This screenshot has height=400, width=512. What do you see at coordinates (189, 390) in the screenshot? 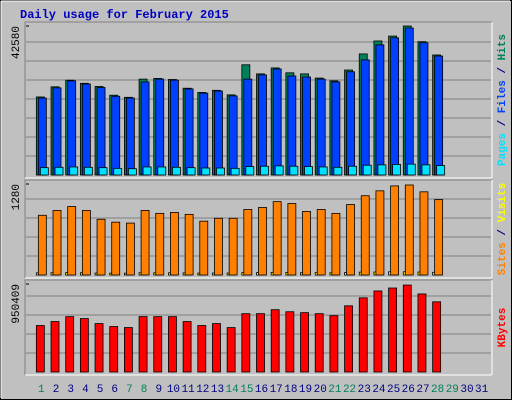
I see `x-tick-label: 11` at bounding box center [189, 390].